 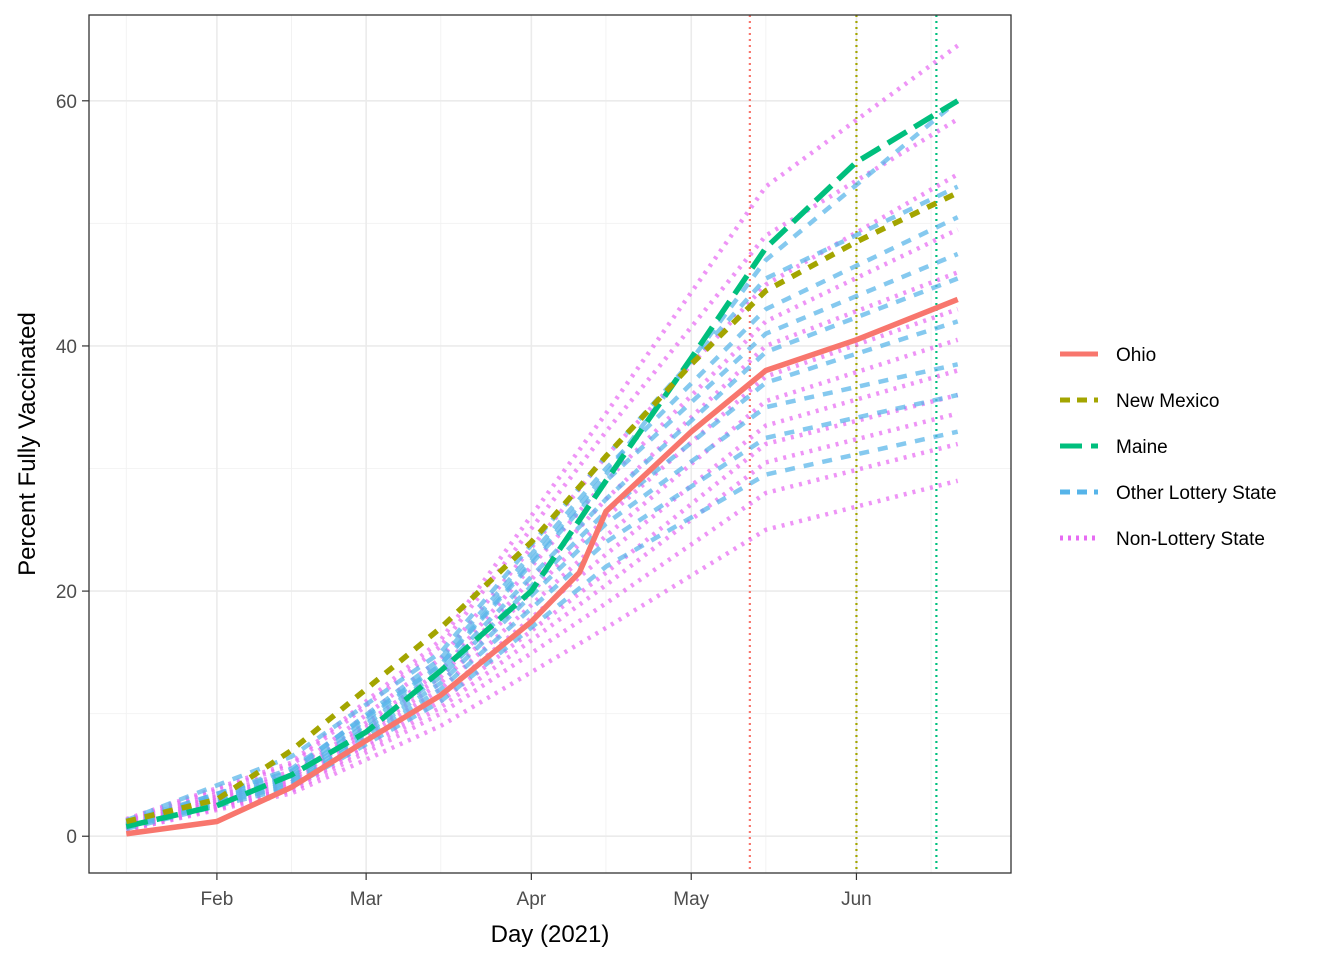 I want to click on x-tick-label: Jun, so click(x=856, y=899).